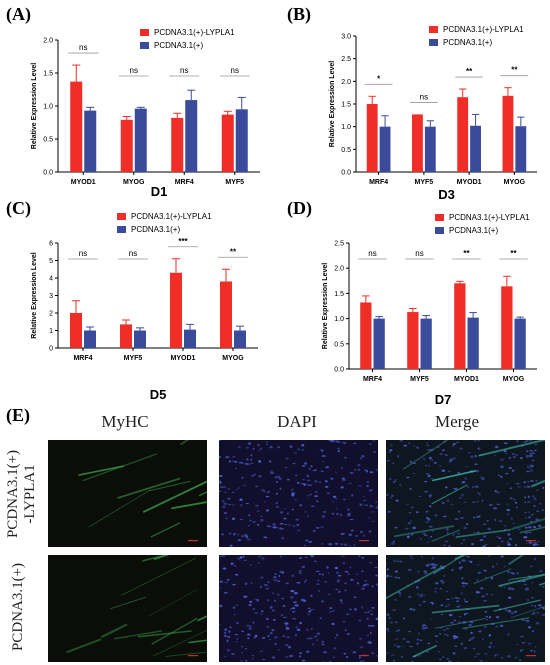 The height and width of the screenshot is (665, 550). Describe the element at coordinates (346, 173) in the screenshot. I see `y-tick-label: 0.0` at that location.